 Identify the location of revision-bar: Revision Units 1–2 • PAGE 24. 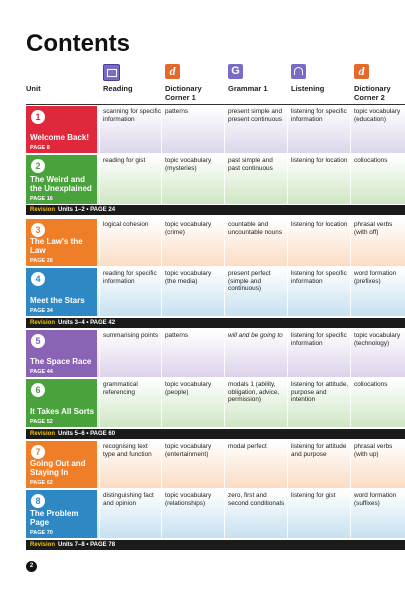
(215, 210).